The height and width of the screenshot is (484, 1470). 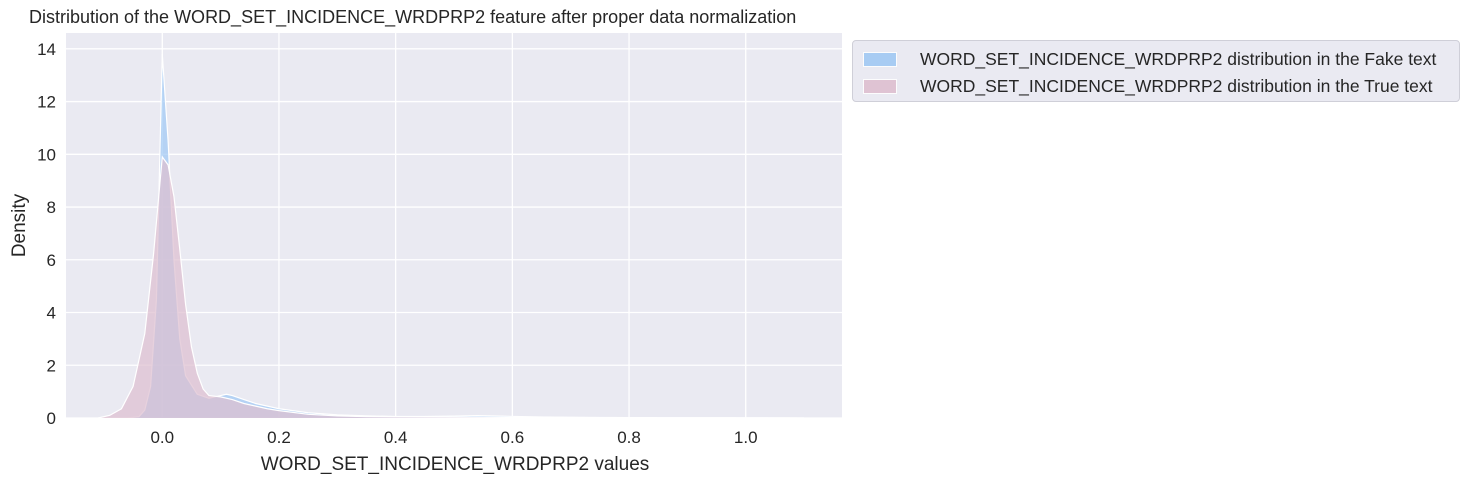 What do you see at coordinates (629, 437) in the screenshot?
I see `x-tick-label: 0.8` at bounding box center [629, 437].